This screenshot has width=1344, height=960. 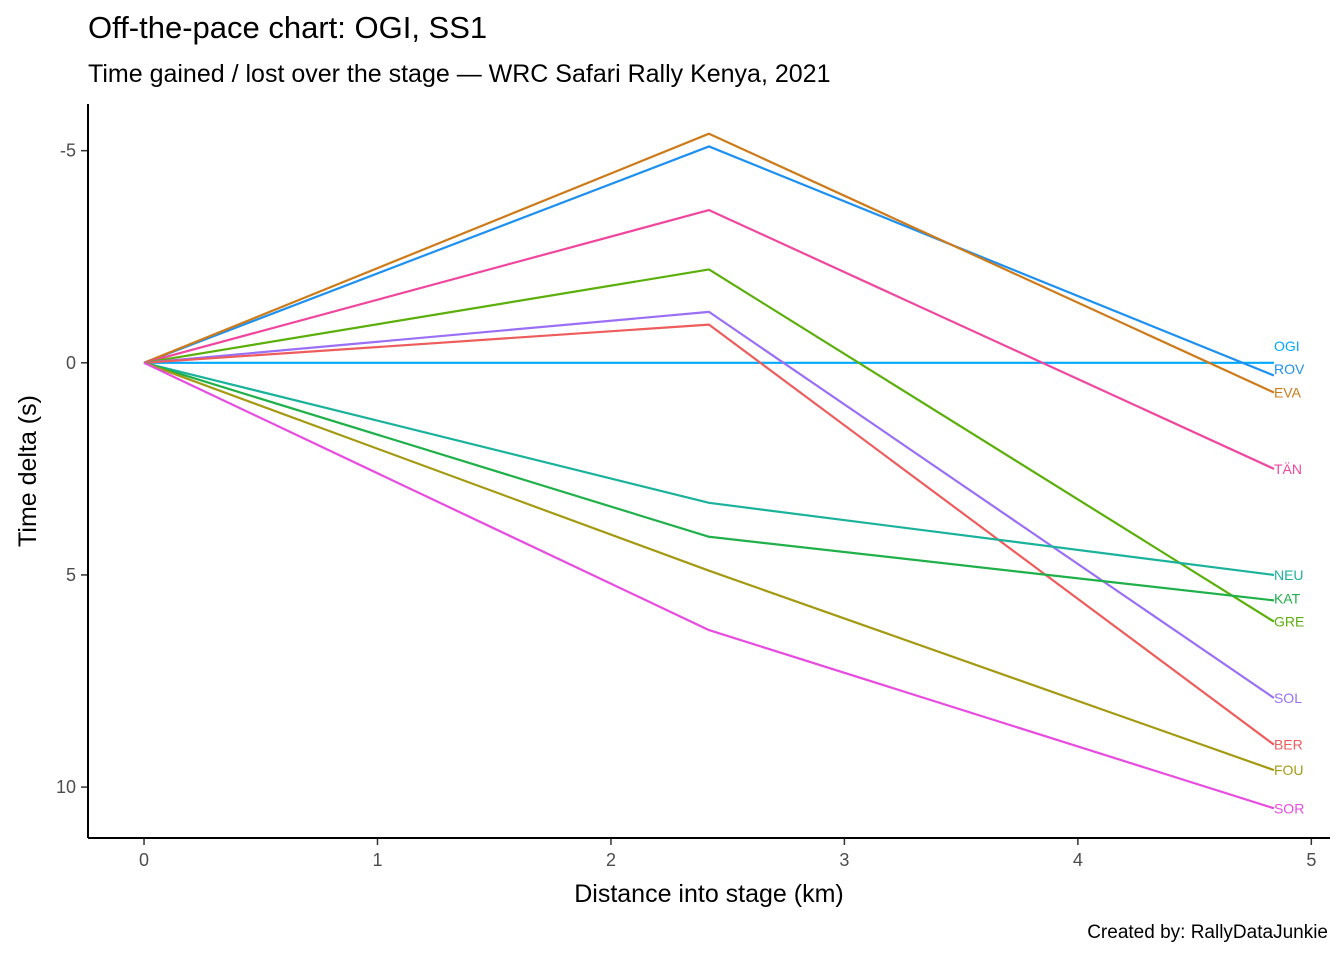 What do you see at coordinates (1289, 369) in the screenshot?
I see `series-label-rov: ROV` at bounding box center [1289, 369].